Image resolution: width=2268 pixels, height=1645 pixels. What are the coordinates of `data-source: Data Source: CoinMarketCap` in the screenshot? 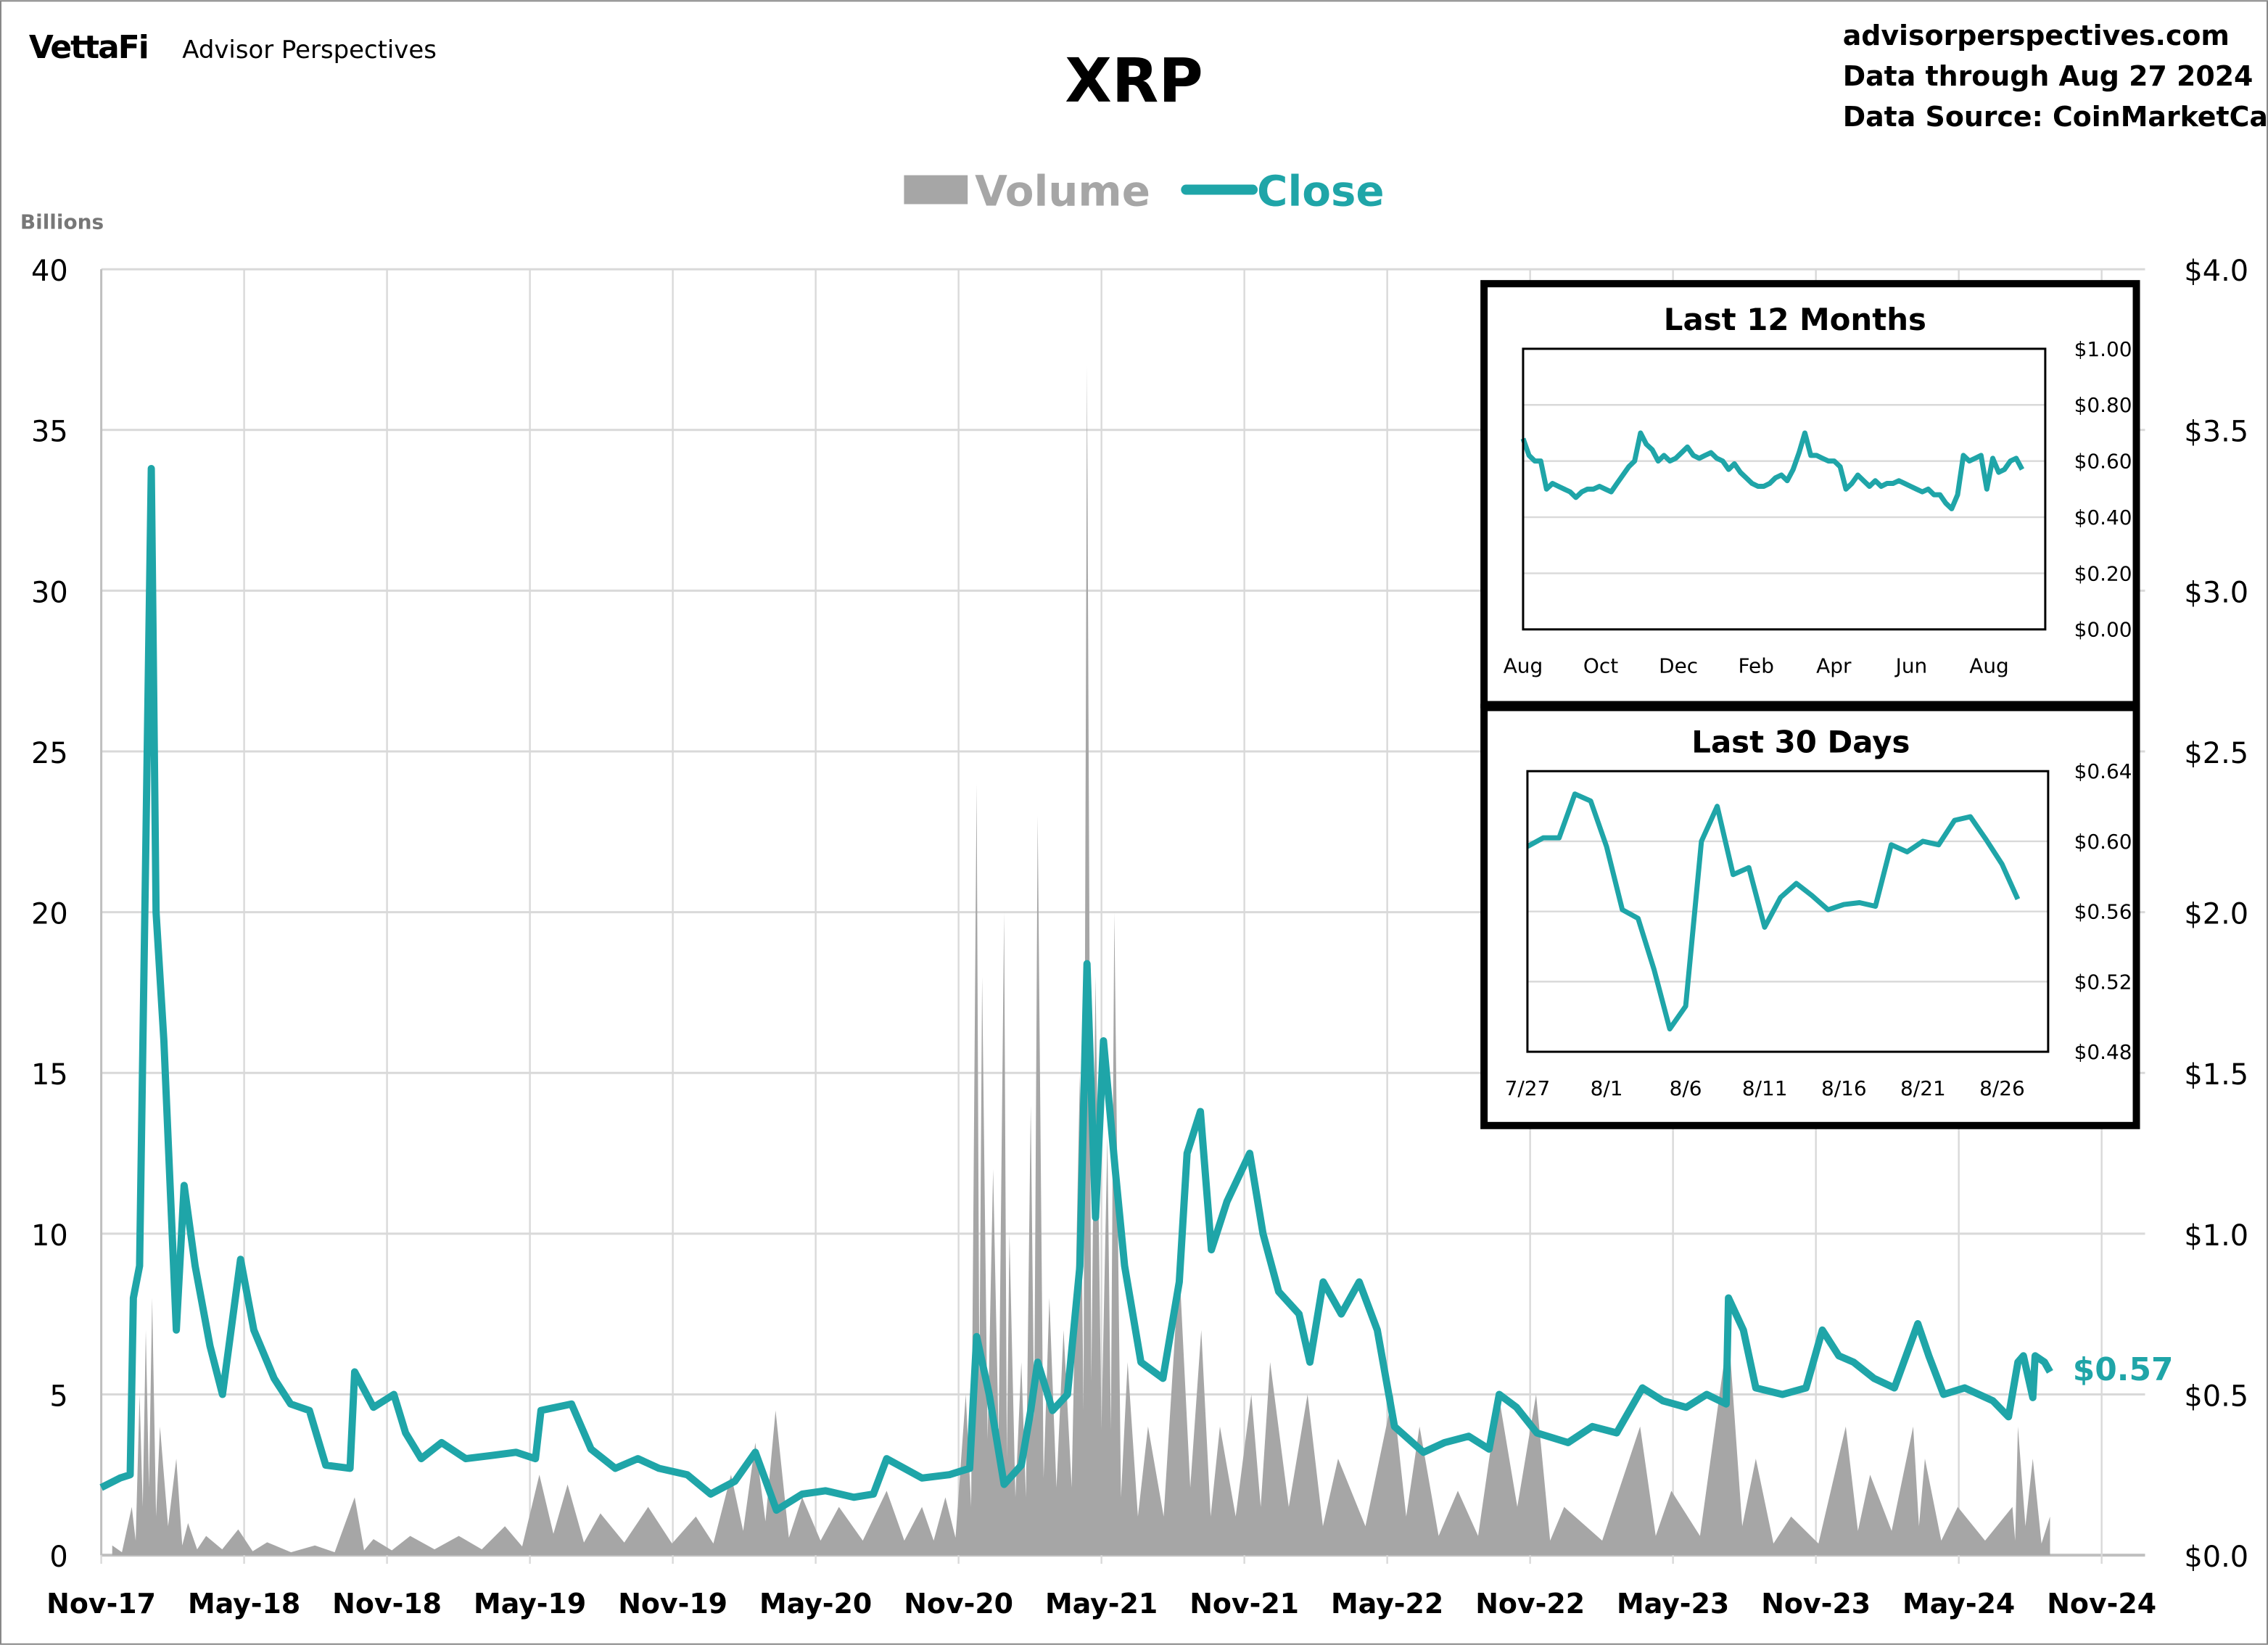 It's located at (2055, 117).